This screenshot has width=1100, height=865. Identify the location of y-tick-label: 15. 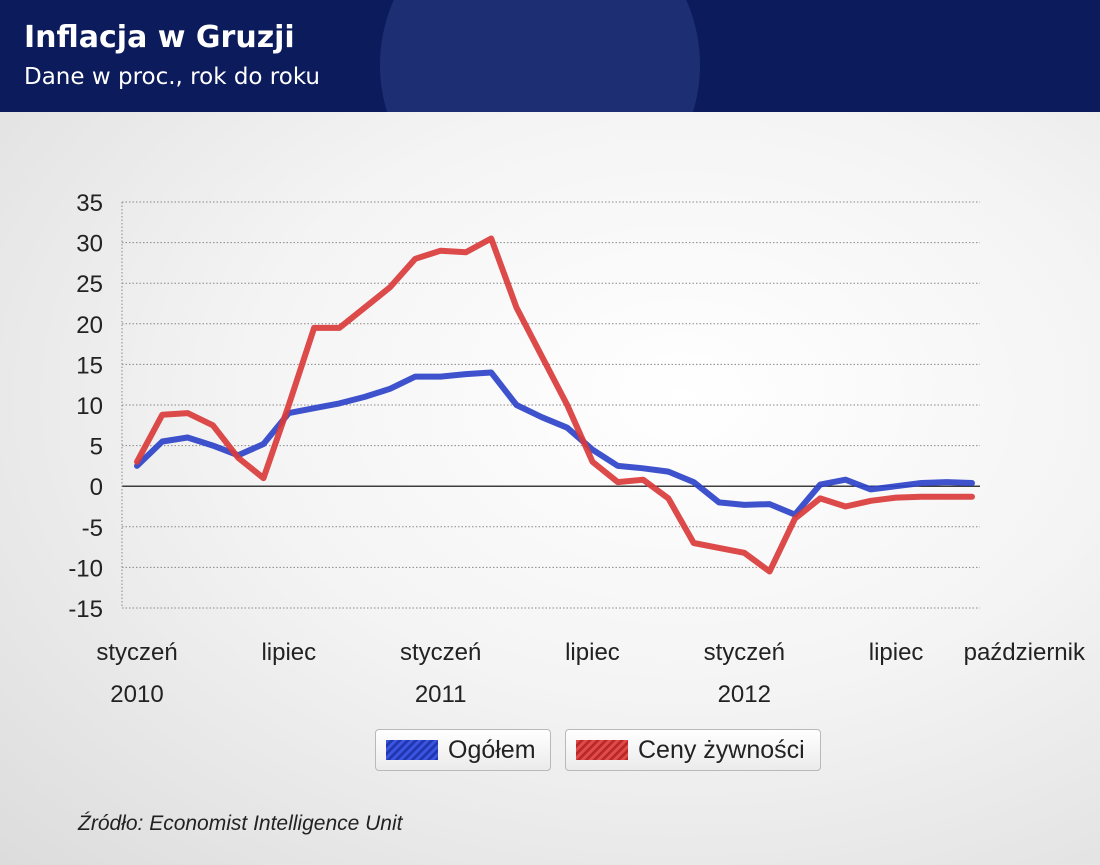
(89, 365).